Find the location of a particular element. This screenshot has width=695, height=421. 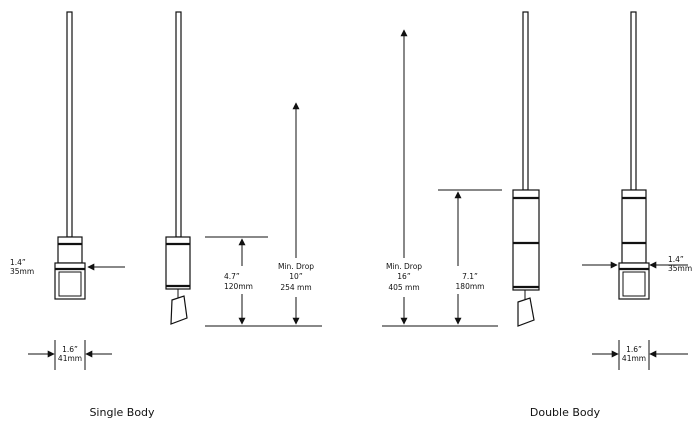

single-front-view is located at coordinates (70, 155).